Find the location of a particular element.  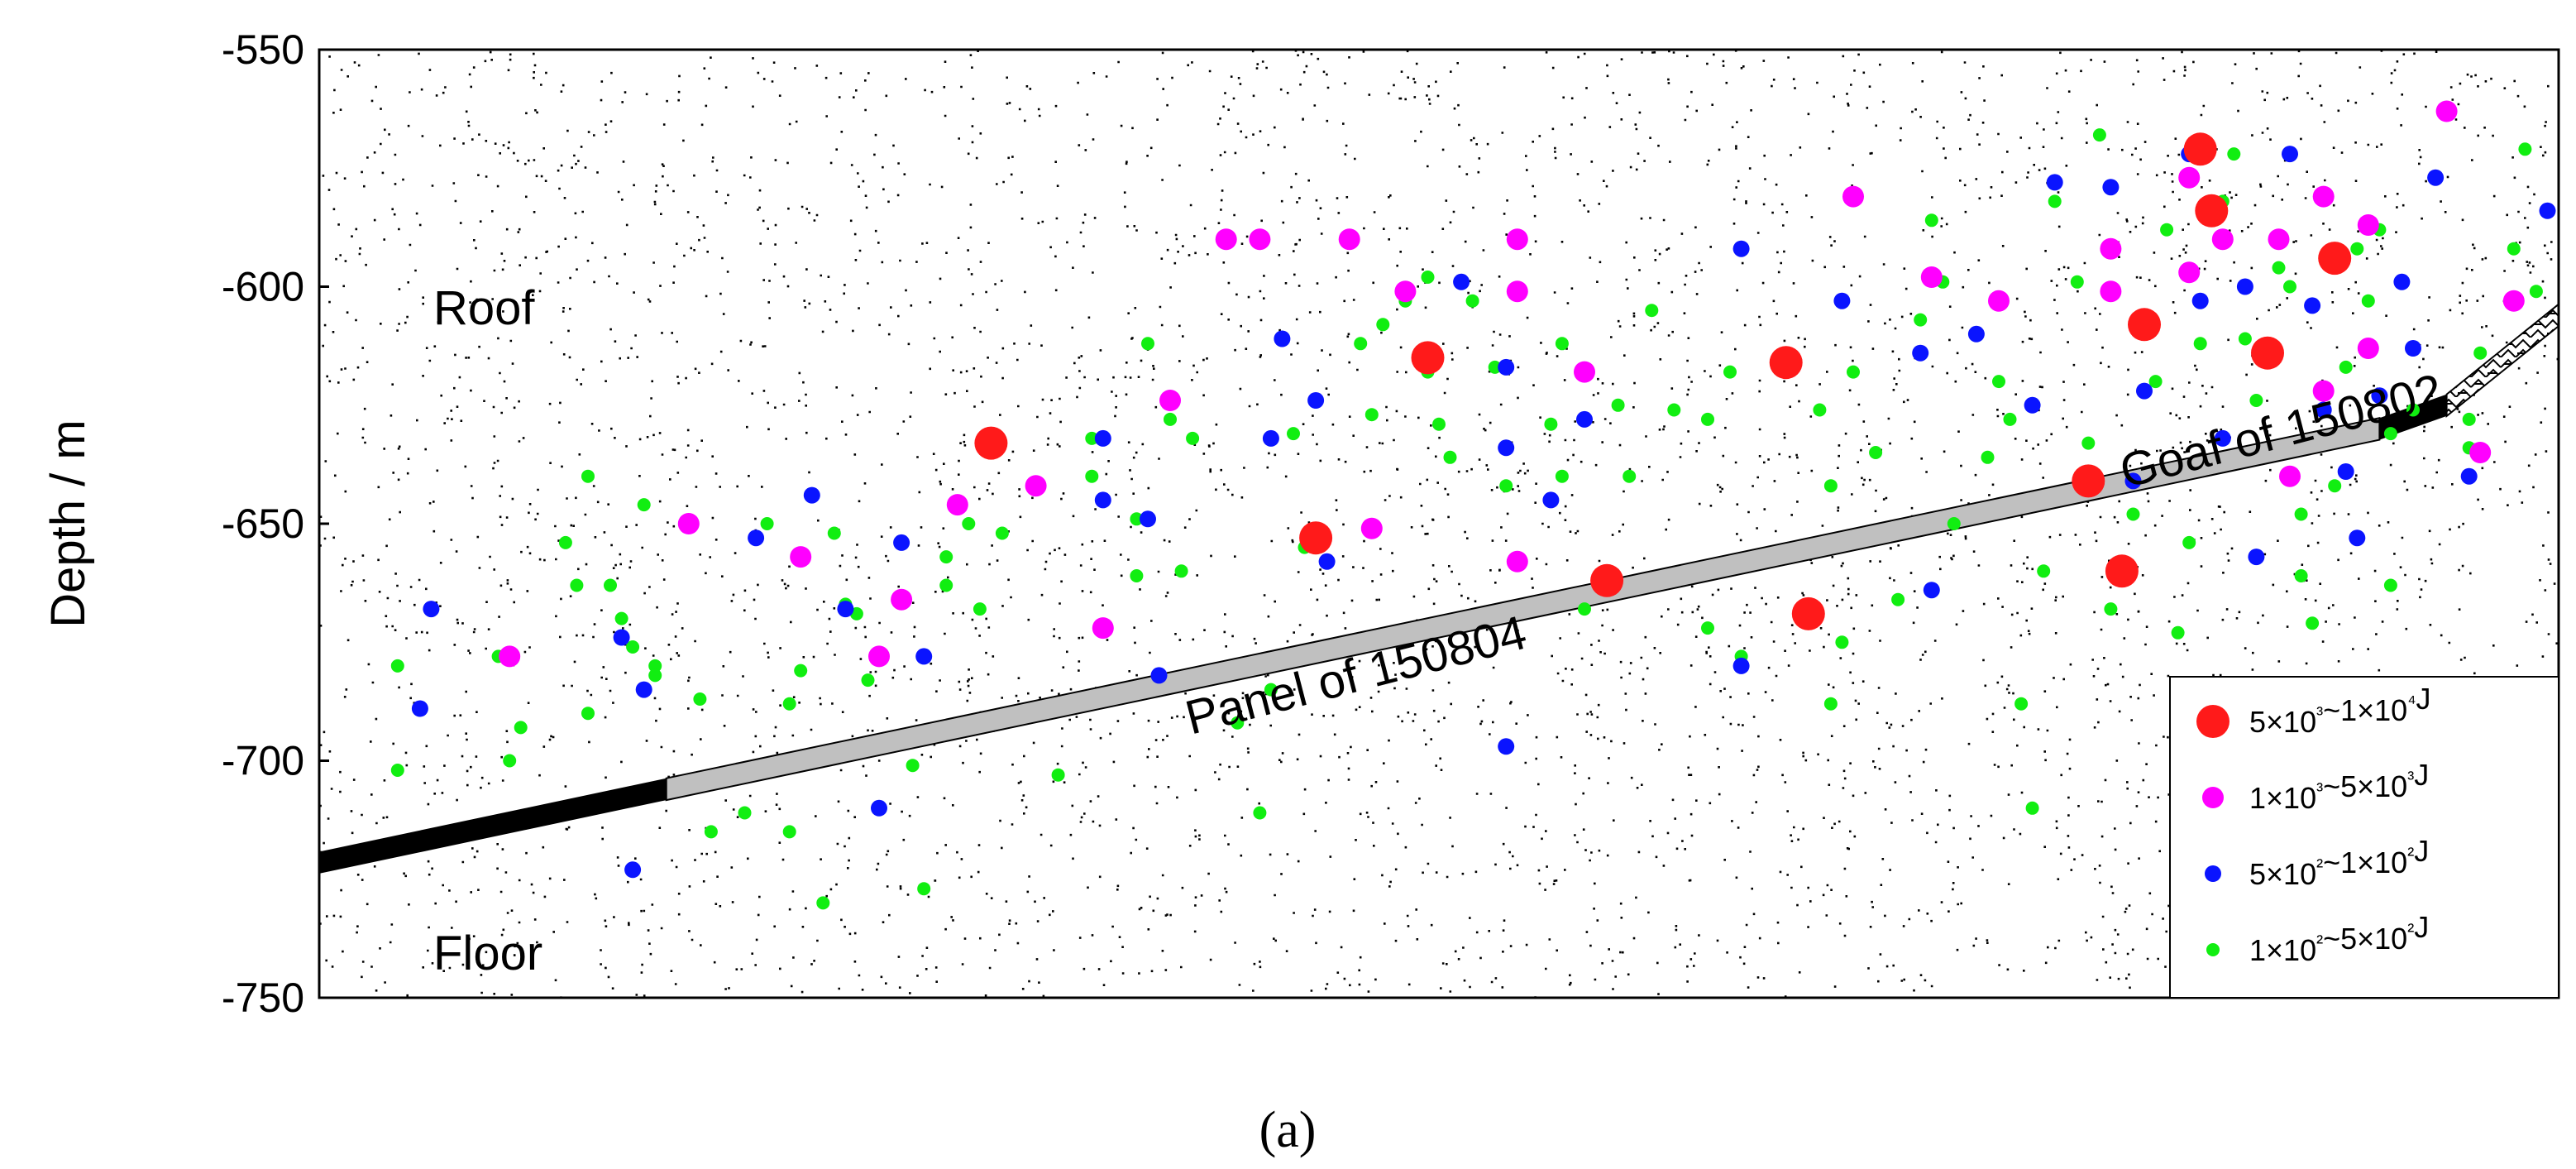

y-tick-label: -600 is located at coordinates (263, 287).